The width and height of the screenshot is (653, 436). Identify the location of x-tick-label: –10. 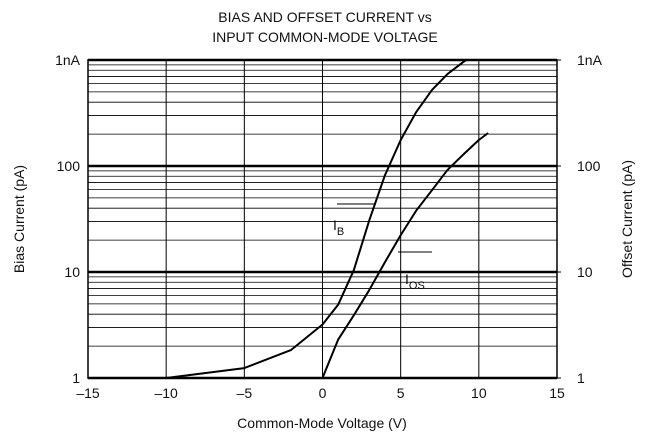
(166, 393).